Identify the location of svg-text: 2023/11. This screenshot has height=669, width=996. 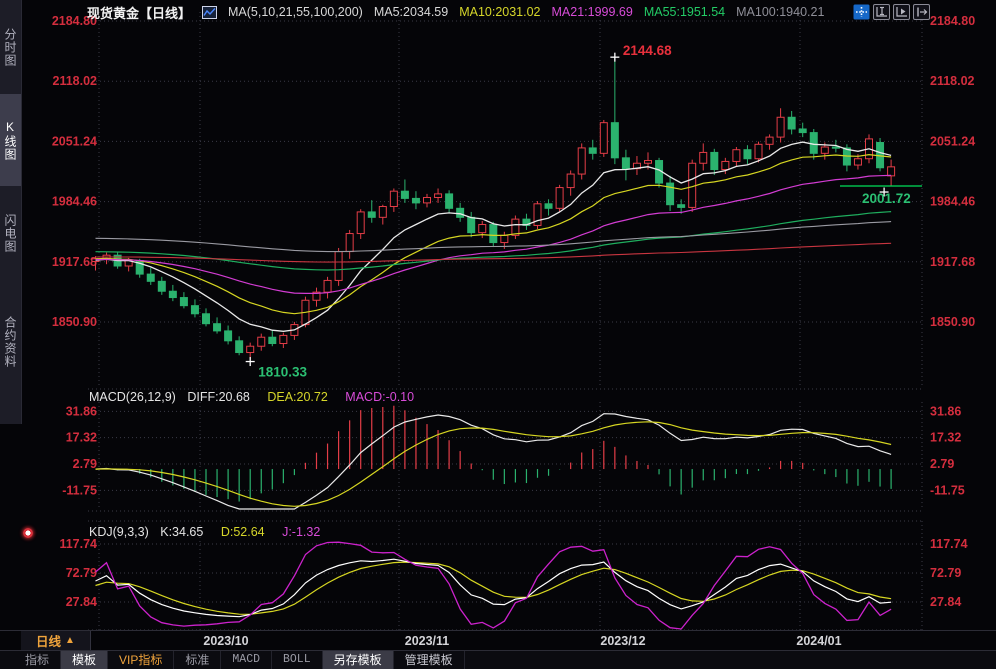
(427, 641).